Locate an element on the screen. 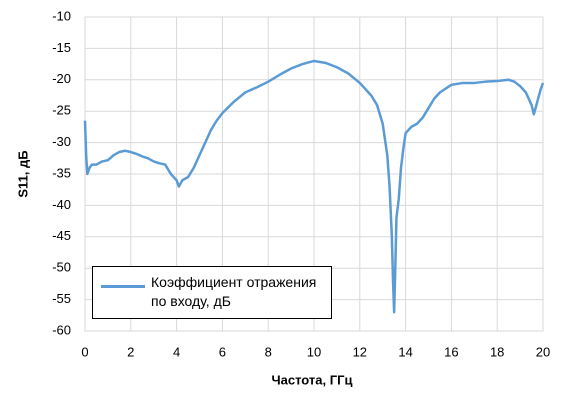 Image resolution: width=567 pixels, height=401 pixels. x-tick-label: 0 is located at coordinates (84, 351).